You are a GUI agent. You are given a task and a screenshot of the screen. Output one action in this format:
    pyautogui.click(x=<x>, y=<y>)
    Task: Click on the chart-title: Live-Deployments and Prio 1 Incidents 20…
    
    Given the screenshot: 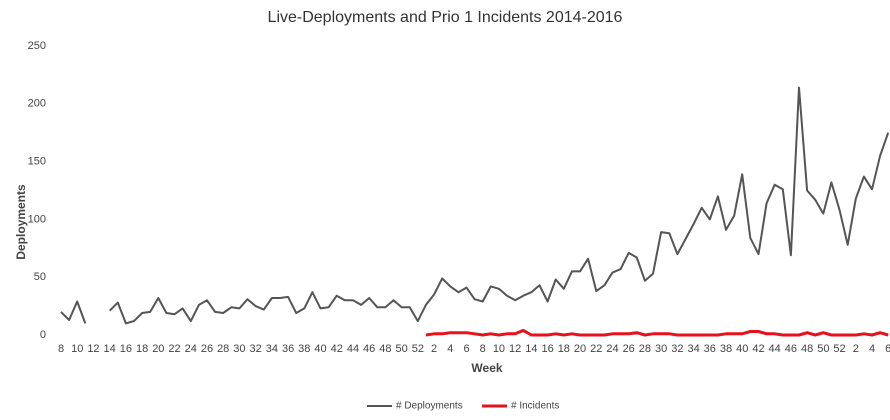 What is the action you would take?
    pyautogui.click(x=445, y=17)
    